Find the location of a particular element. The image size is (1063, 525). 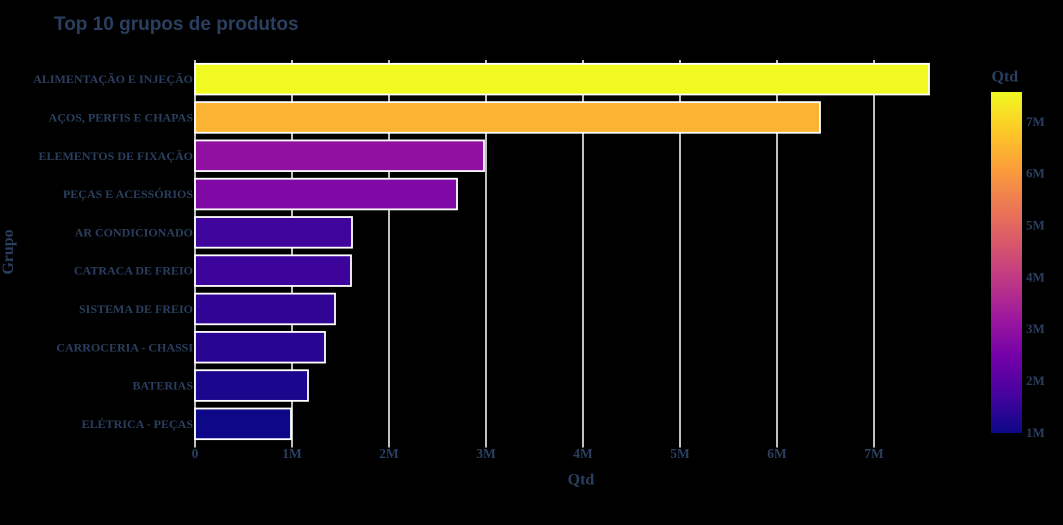

svg-text: CARROCERIA - CHASSI is located at coordinates (124, 347).